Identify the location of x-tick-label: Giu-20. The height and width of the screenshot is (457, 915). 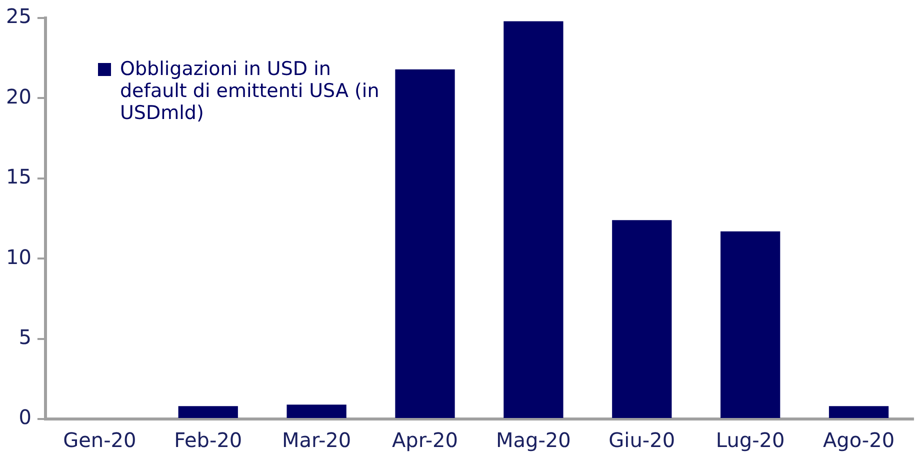
(642, 440).